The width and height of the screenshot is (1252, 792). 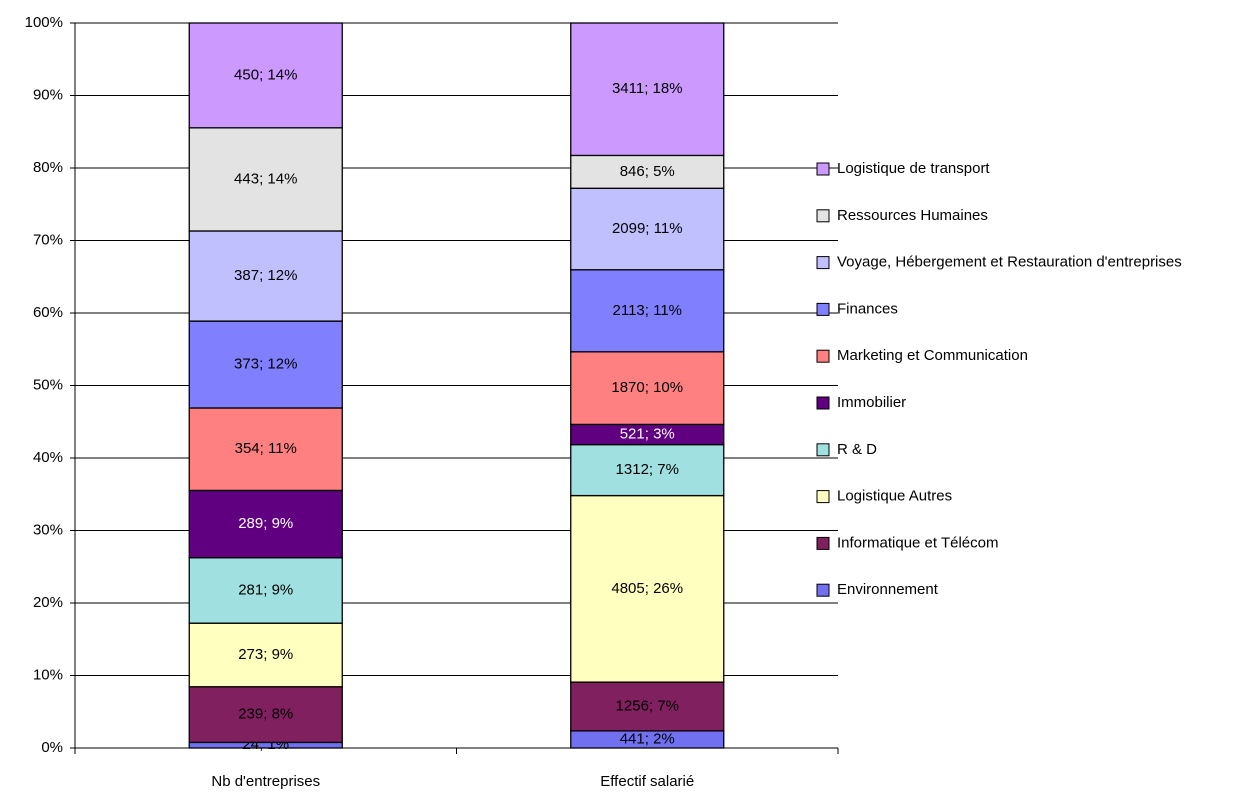 I want to click on x-tick-label: Effectif salarié, so click(x=647, y=781).